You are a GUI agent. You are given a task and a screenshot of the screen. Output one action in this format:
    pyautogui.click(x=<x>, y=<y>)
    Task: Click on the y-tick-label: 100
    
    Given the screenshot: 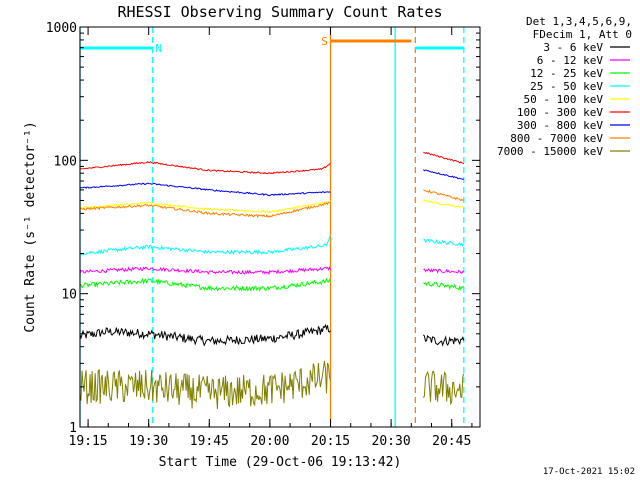 What is the action you would take?
    pyautogui.click(x=65, y=161)
    